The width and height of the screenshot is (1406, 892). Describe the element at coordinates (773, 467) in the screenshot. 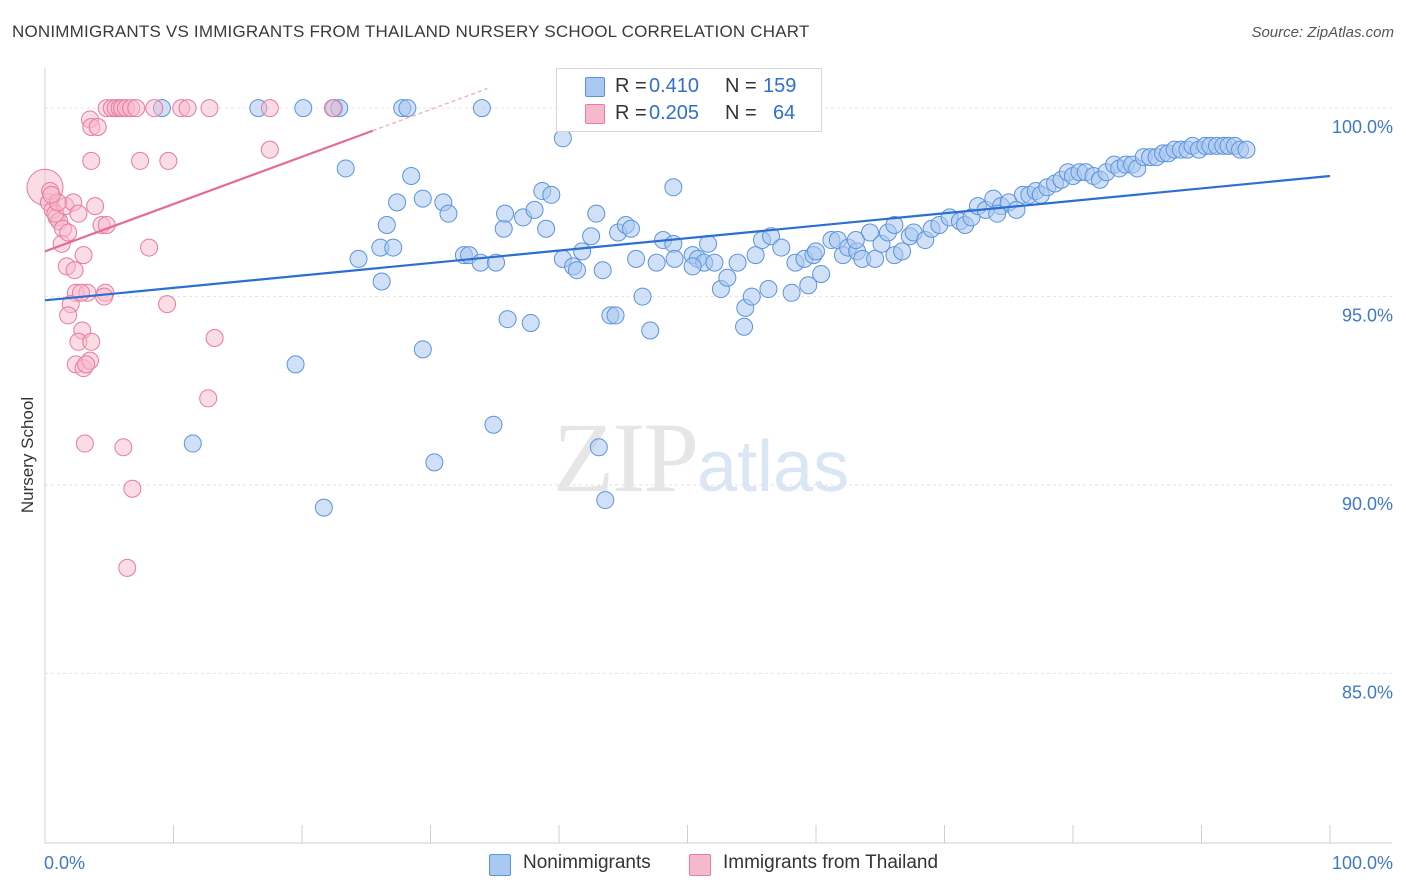

I see `watermark-atlas: atlas` at that location.